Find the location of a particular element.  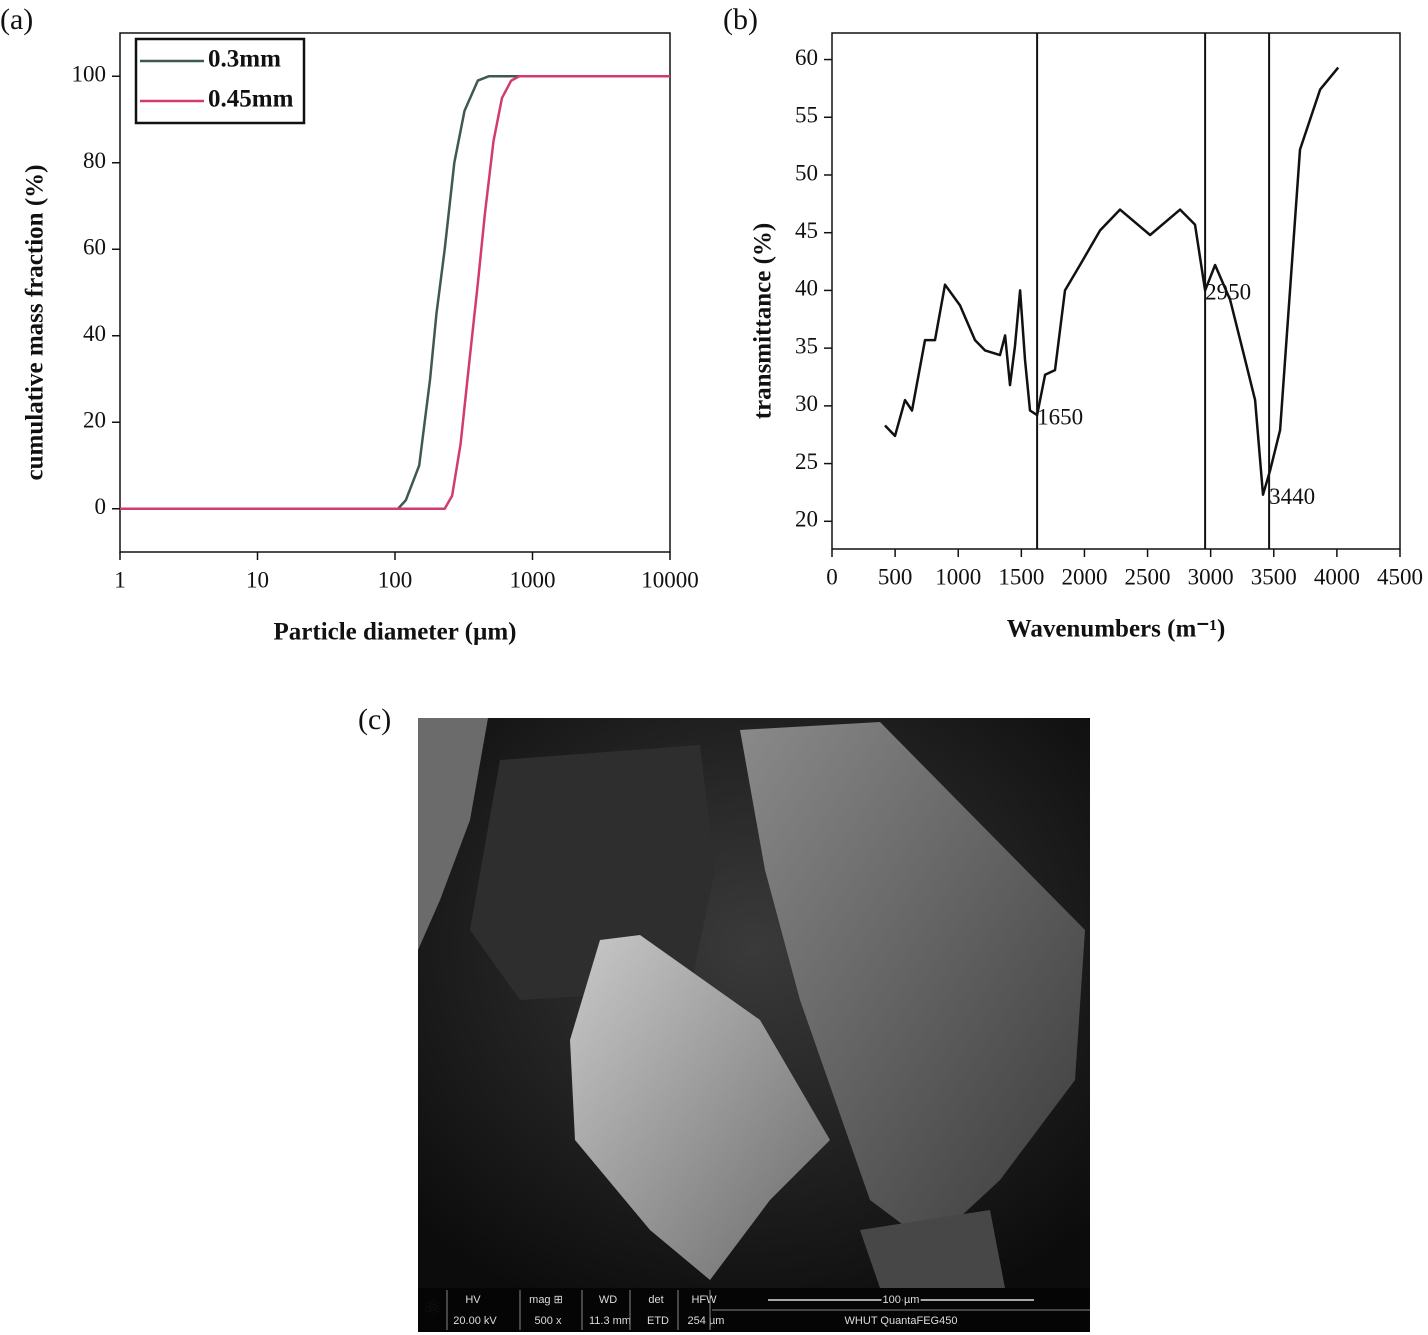

info-value: 500 x is located at coordinates (548, 1321).